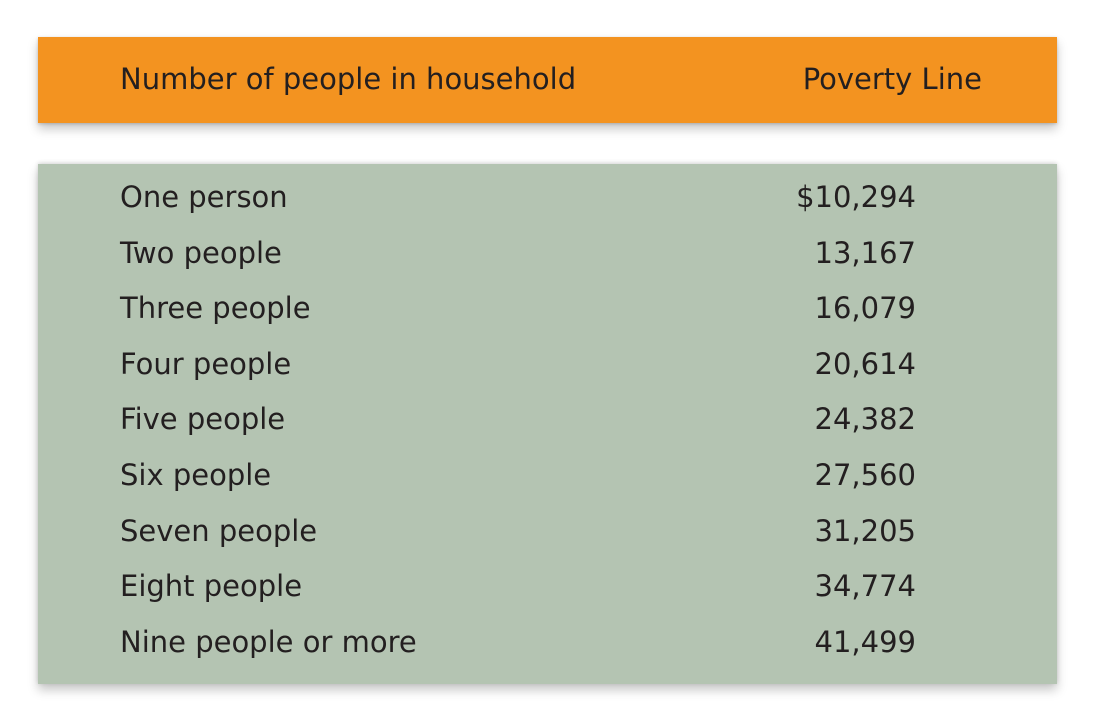 Image resolution: width=1096 pixels, height=721 pixels. Describe the element at coordinates (547, 365) in the screenshot. I see `table-row: Four people 20,614` at that location.